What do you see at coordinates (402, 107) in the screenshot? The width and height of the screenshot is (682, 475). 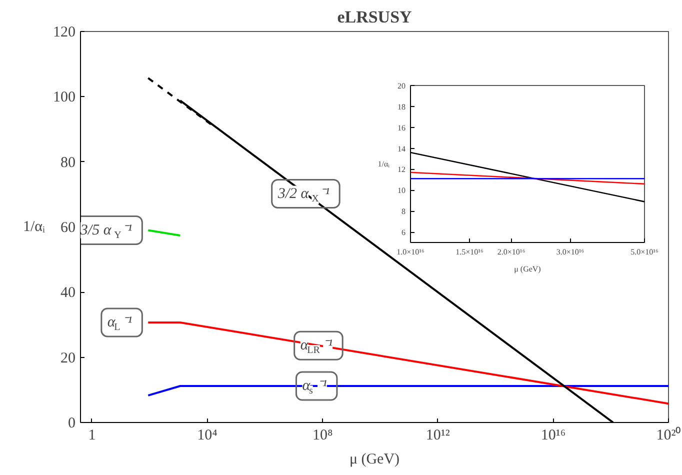 I see `y-tick-label: 18` at bounding box center [402, 107].